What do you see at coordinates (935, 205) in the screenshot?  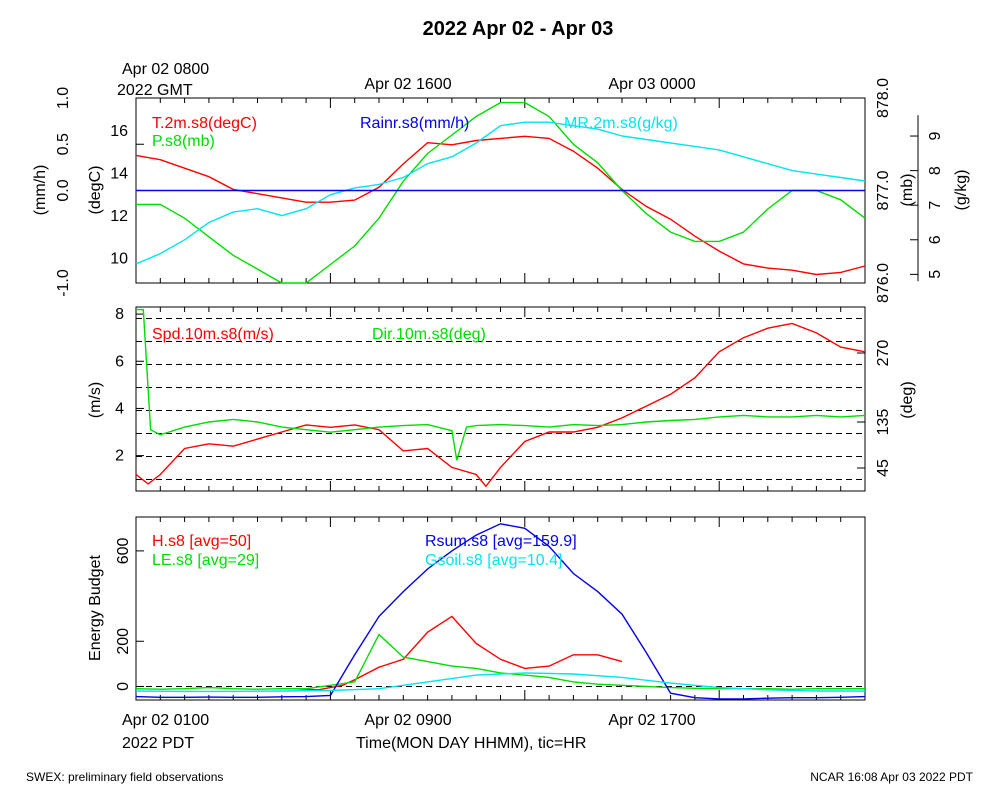 I see `y-tick-label: 7` at bounding box center [935, 205].